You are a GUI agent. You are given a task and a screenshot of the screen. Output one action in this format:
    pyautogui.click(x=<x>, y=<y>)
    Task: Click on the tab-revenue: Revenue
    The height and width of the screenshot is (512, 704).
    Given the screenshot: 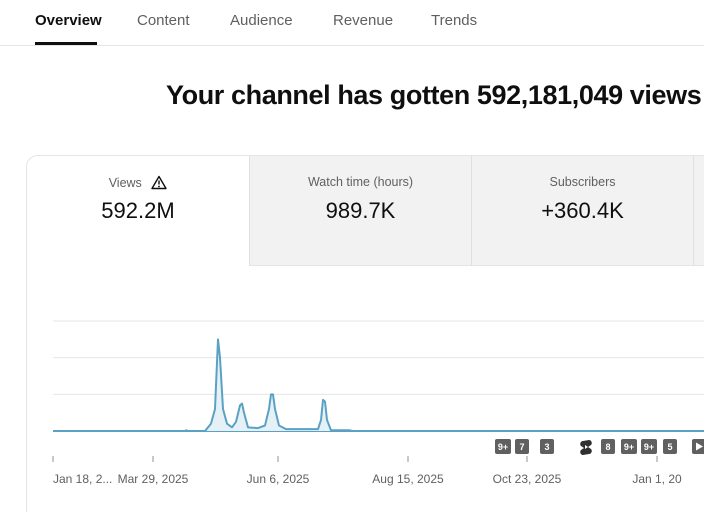 What is the action you would take?
    pyautogui.click(x=363, y=20)
    